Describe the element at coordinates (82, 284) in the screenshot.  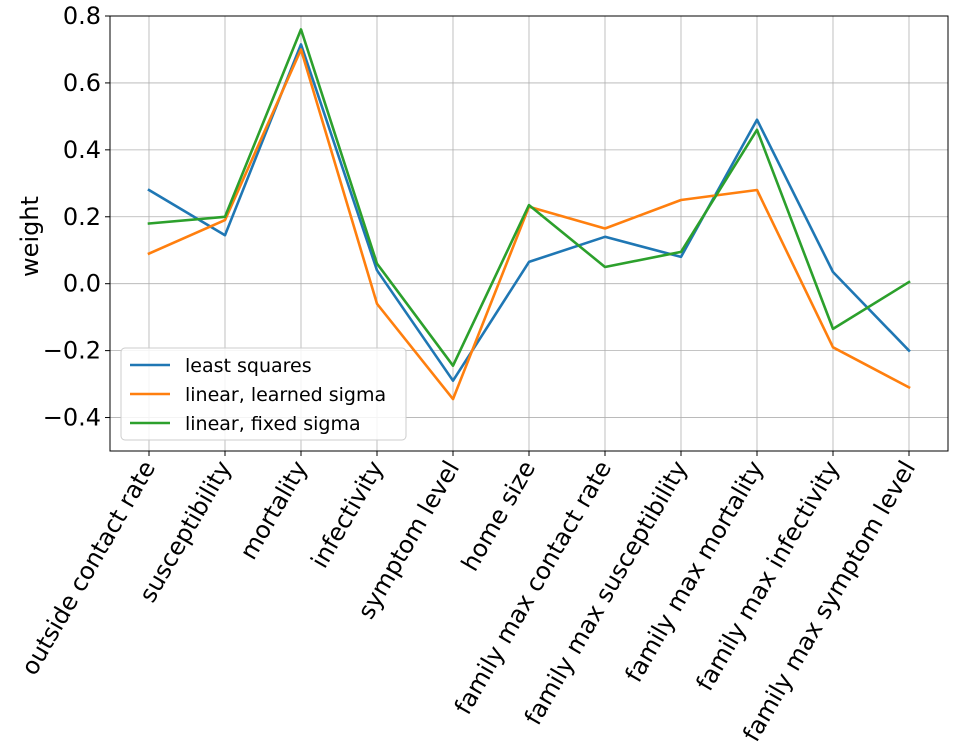
I see `y-tick-label: 0.0` at that location.